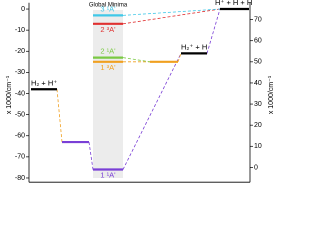 The width and height of the screenshot is (320, 240). Describe the element at coordinates (9, 94) in the screenshot. I see `y-axis-title: x 1000/cm⁻¹` at that location.